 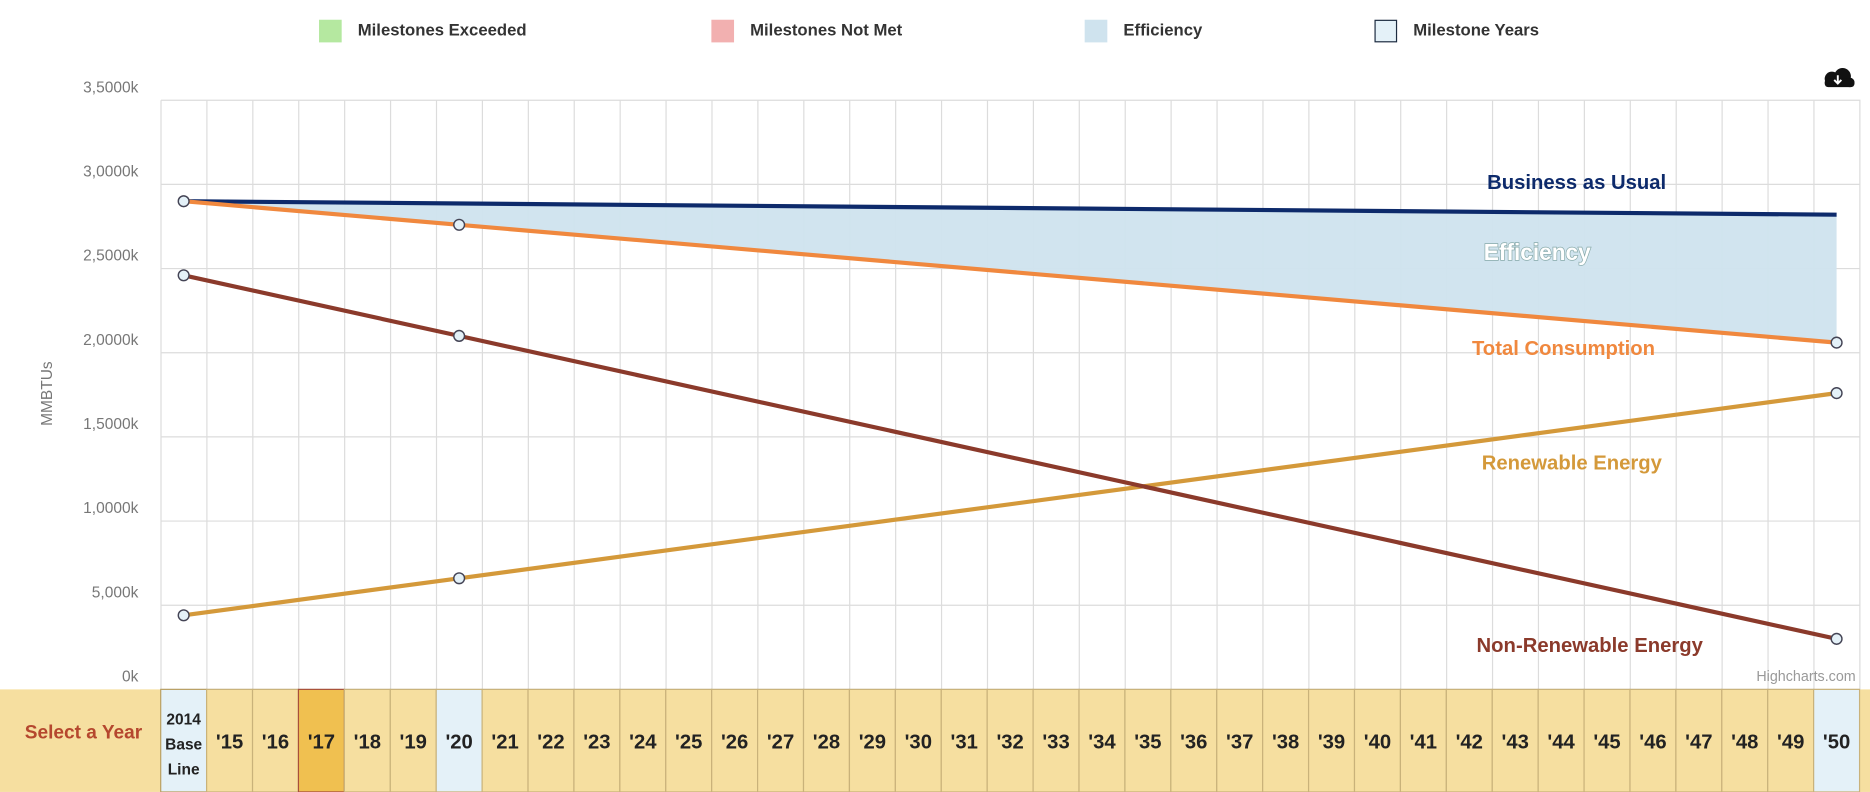 I want to click on year-button: '45, so click(x=1607, y=740).